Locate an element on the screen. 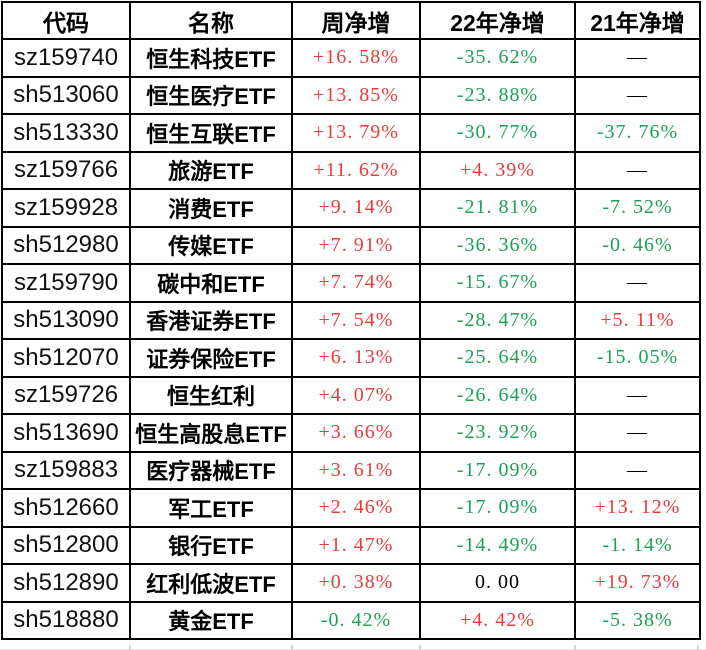 This screenshot has width=706, height=650. table-row: sh513090 香港证券ETF +7. 54% -28. 47% +5. 11% is located at coordinates (351, 320).